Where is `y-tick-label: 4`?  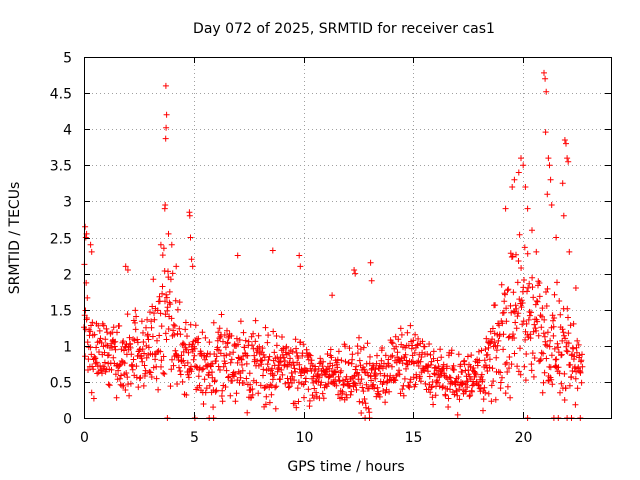
y-tick-label: 4 is located at coordinates (67, 131).